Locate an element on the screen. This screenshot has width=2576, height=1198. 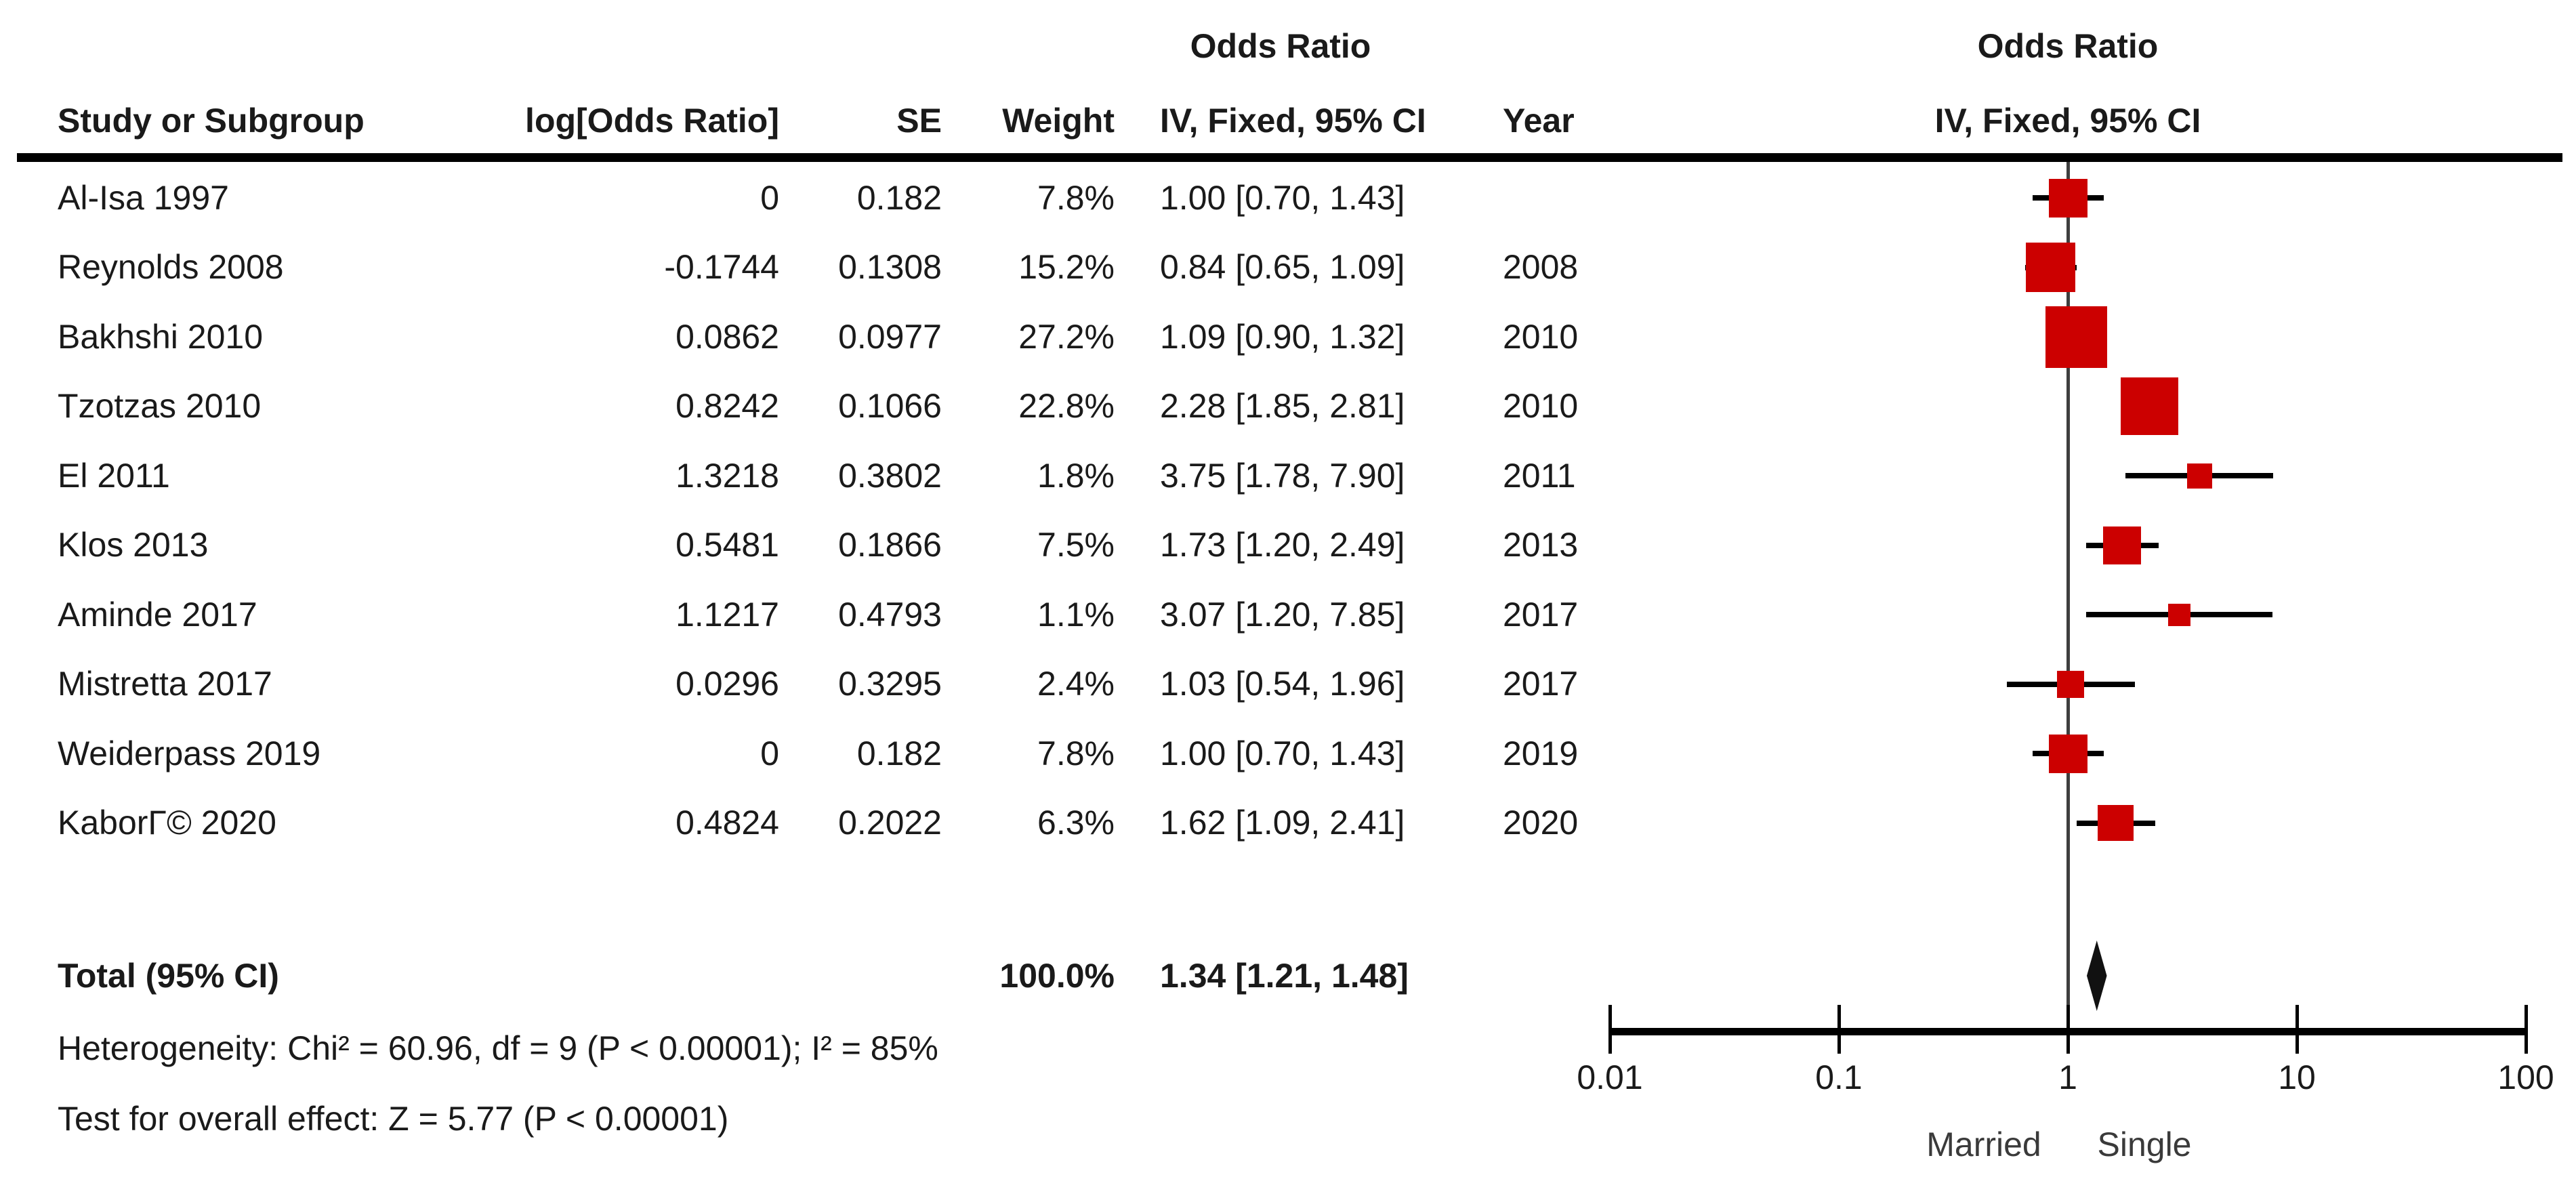
column-header-year: Year is located at coordinates (1539, 121).